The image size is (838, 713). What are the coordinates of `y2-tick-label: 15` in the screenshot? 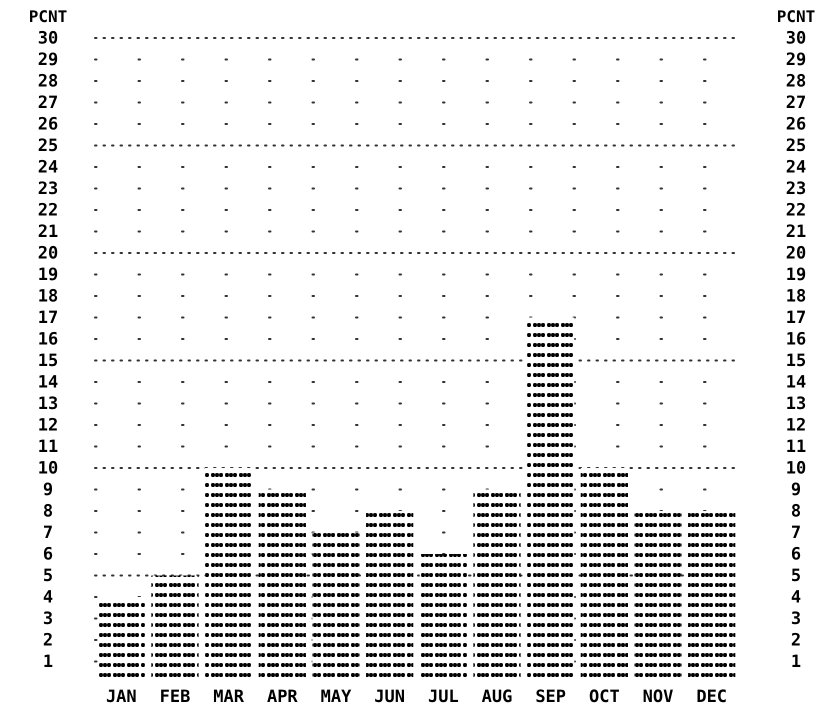 It's located at (796, 360).